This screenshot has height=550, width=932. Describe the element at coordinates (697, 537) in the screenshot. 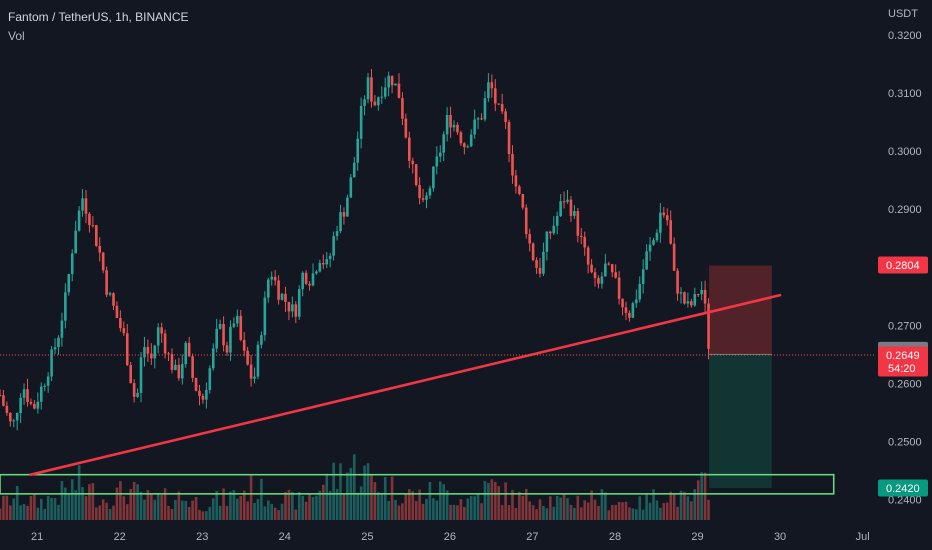

I see `time-tick-label: 29` at that location.